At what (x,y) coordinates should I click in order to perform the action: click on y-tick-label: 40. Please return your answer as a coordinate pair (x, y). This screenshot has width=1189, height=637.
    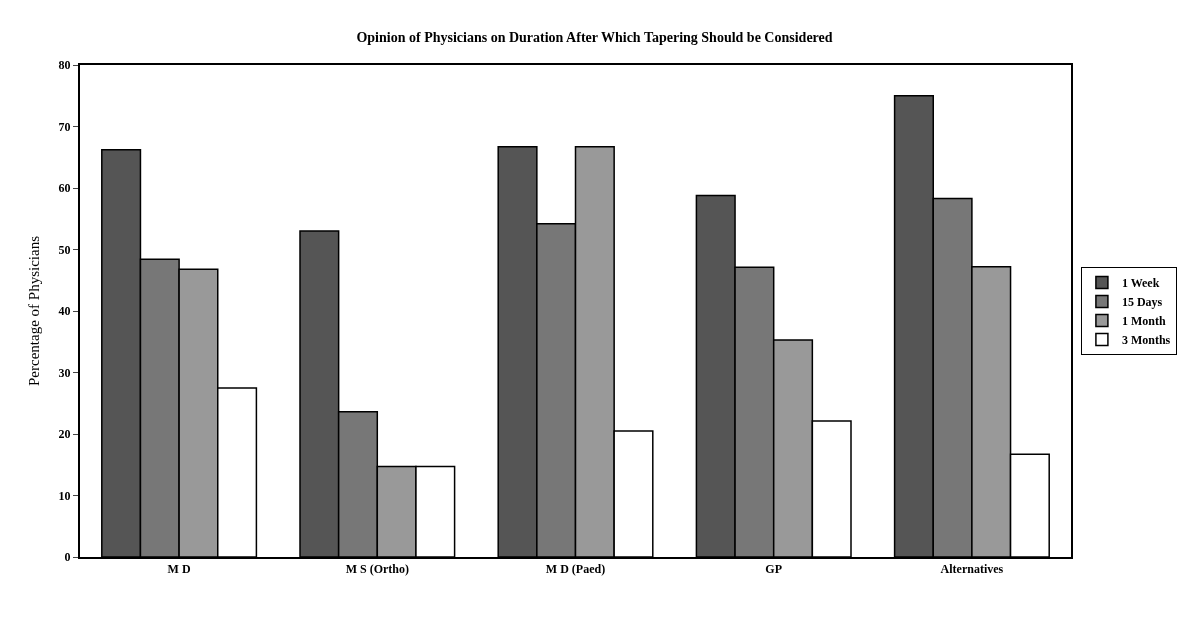
    Looking at the image, I should click on (64, 311).